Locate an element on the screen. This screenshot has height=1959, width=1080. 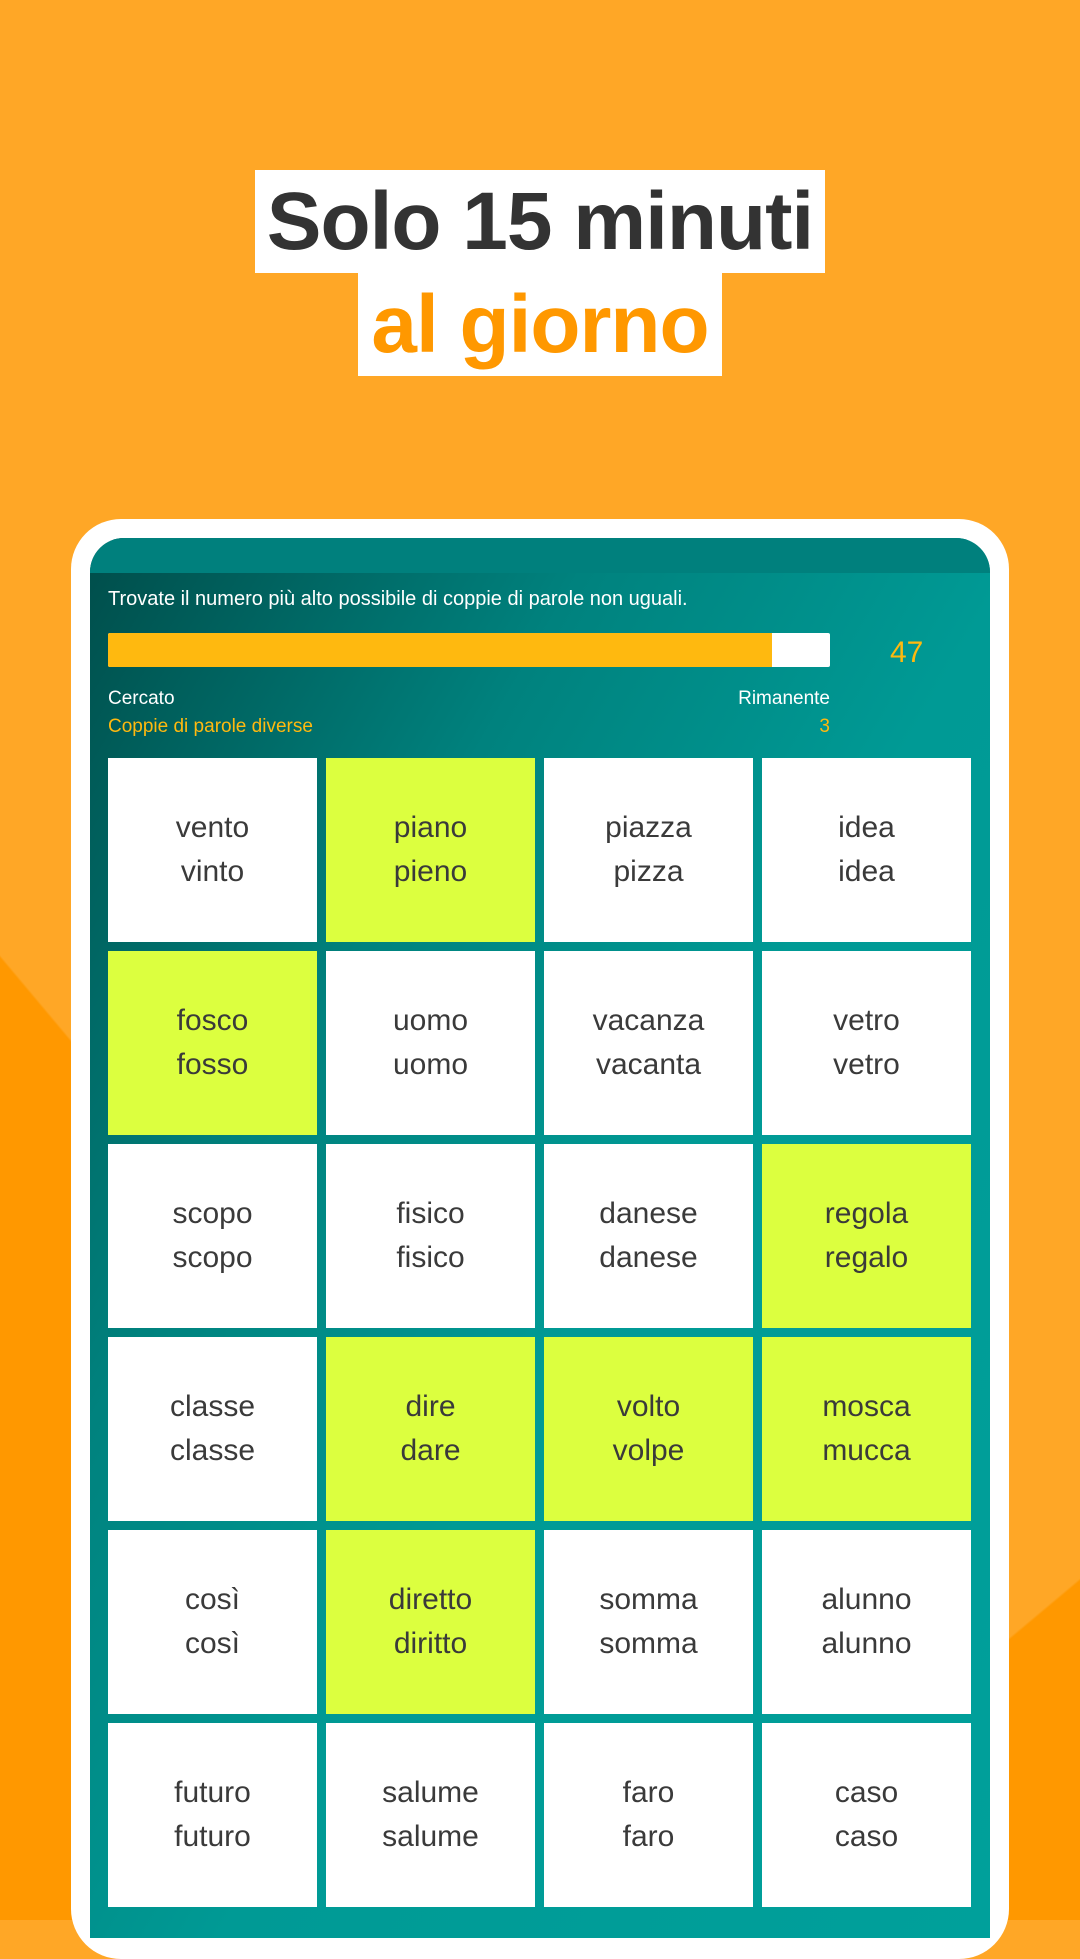
word-pair-cell: alunno alunno is located at coordinates (866, 1622).